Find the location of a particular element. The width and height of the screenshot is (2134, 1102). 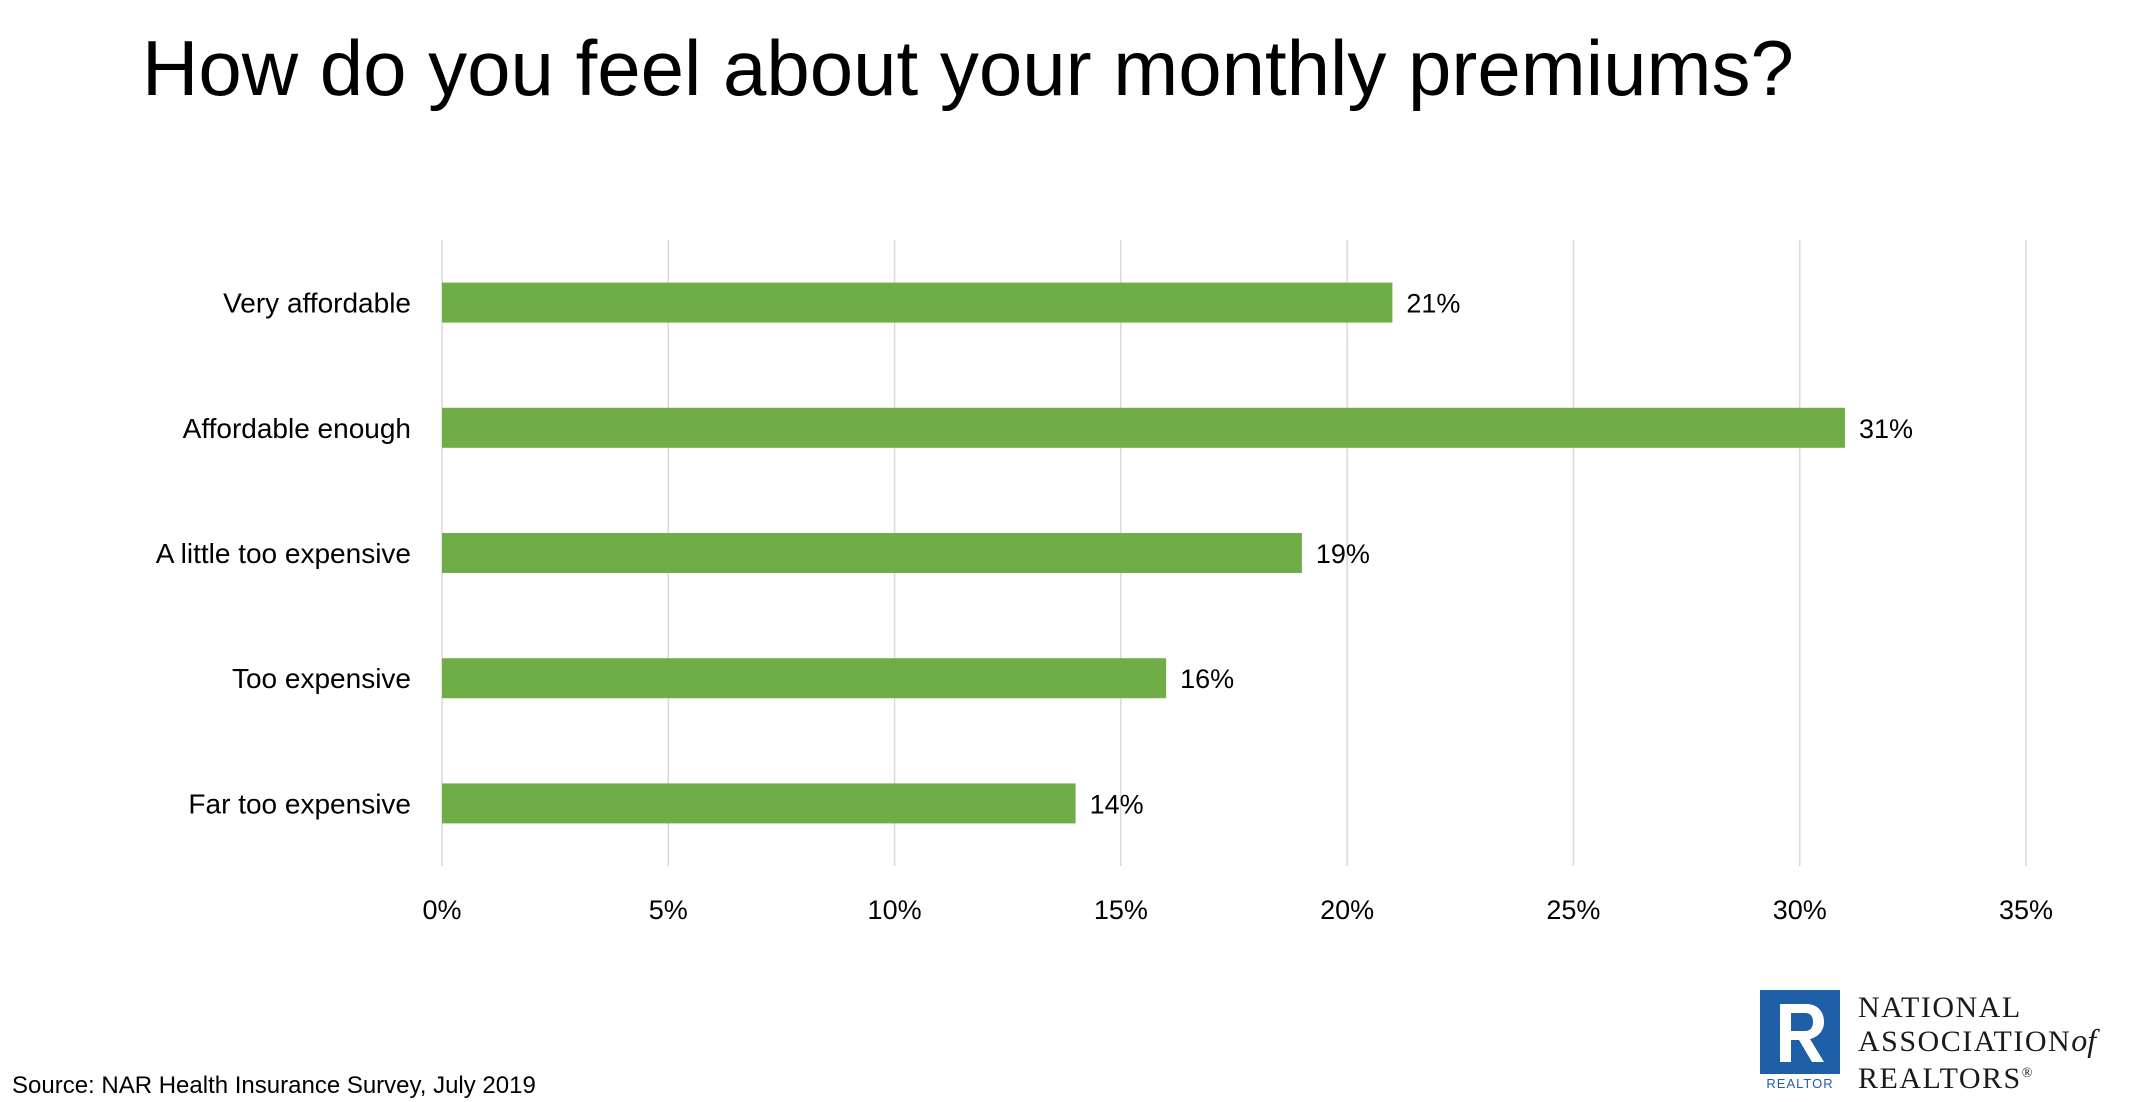

x-tick-label: 0% is located at coordinates (441, 910).